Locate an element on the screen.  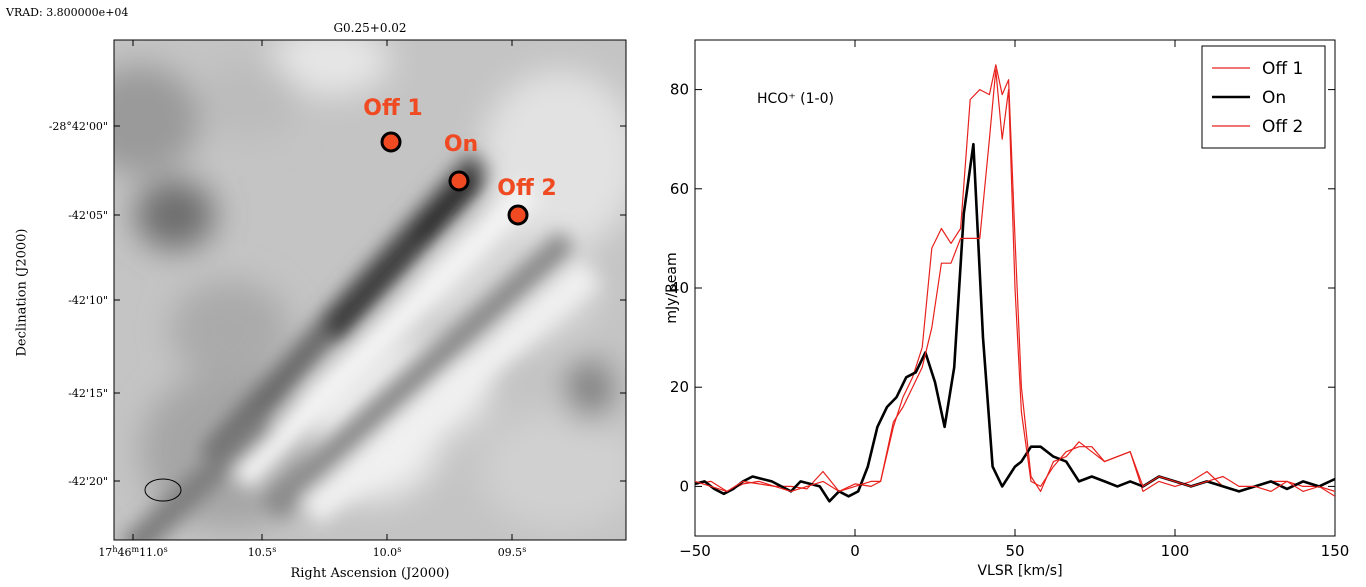
map-x-axis-label: Right Ascension (J2000) is located at coordinates (370, 573).